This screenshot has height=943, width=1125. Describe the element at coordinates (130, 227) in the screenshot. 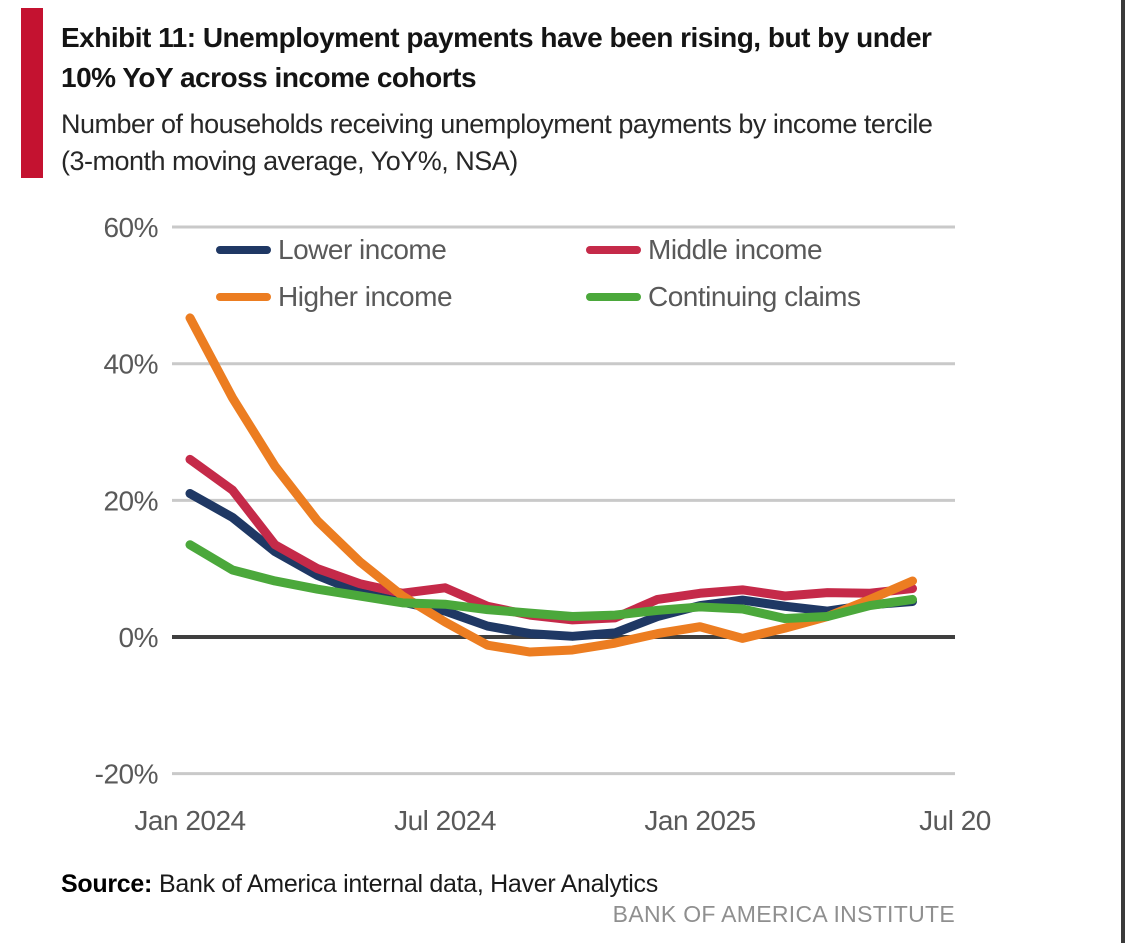

I see `y-tick-label: 60%` at that location.